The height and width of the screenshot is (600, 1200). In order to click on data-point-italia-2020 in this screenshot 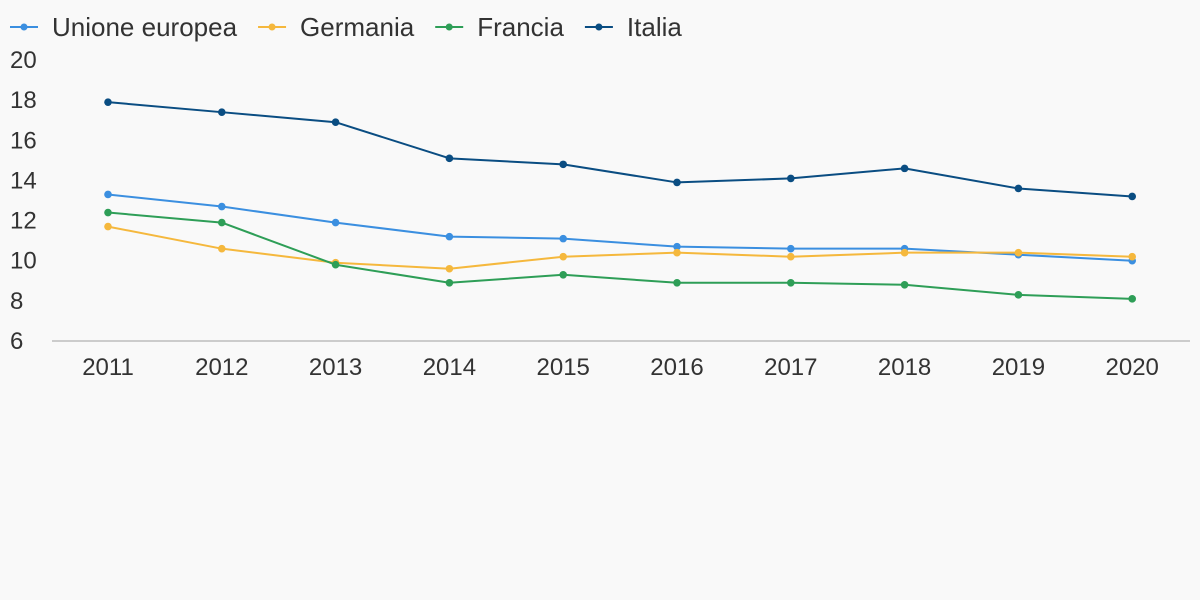, I will do `click(1132, 196)`.